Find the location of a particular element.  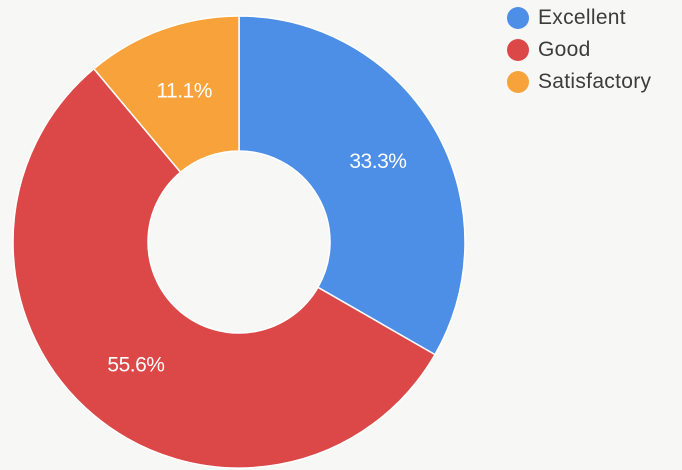

legend-item-satisfactory: Satisfactory is located at coordinates (579, 82).